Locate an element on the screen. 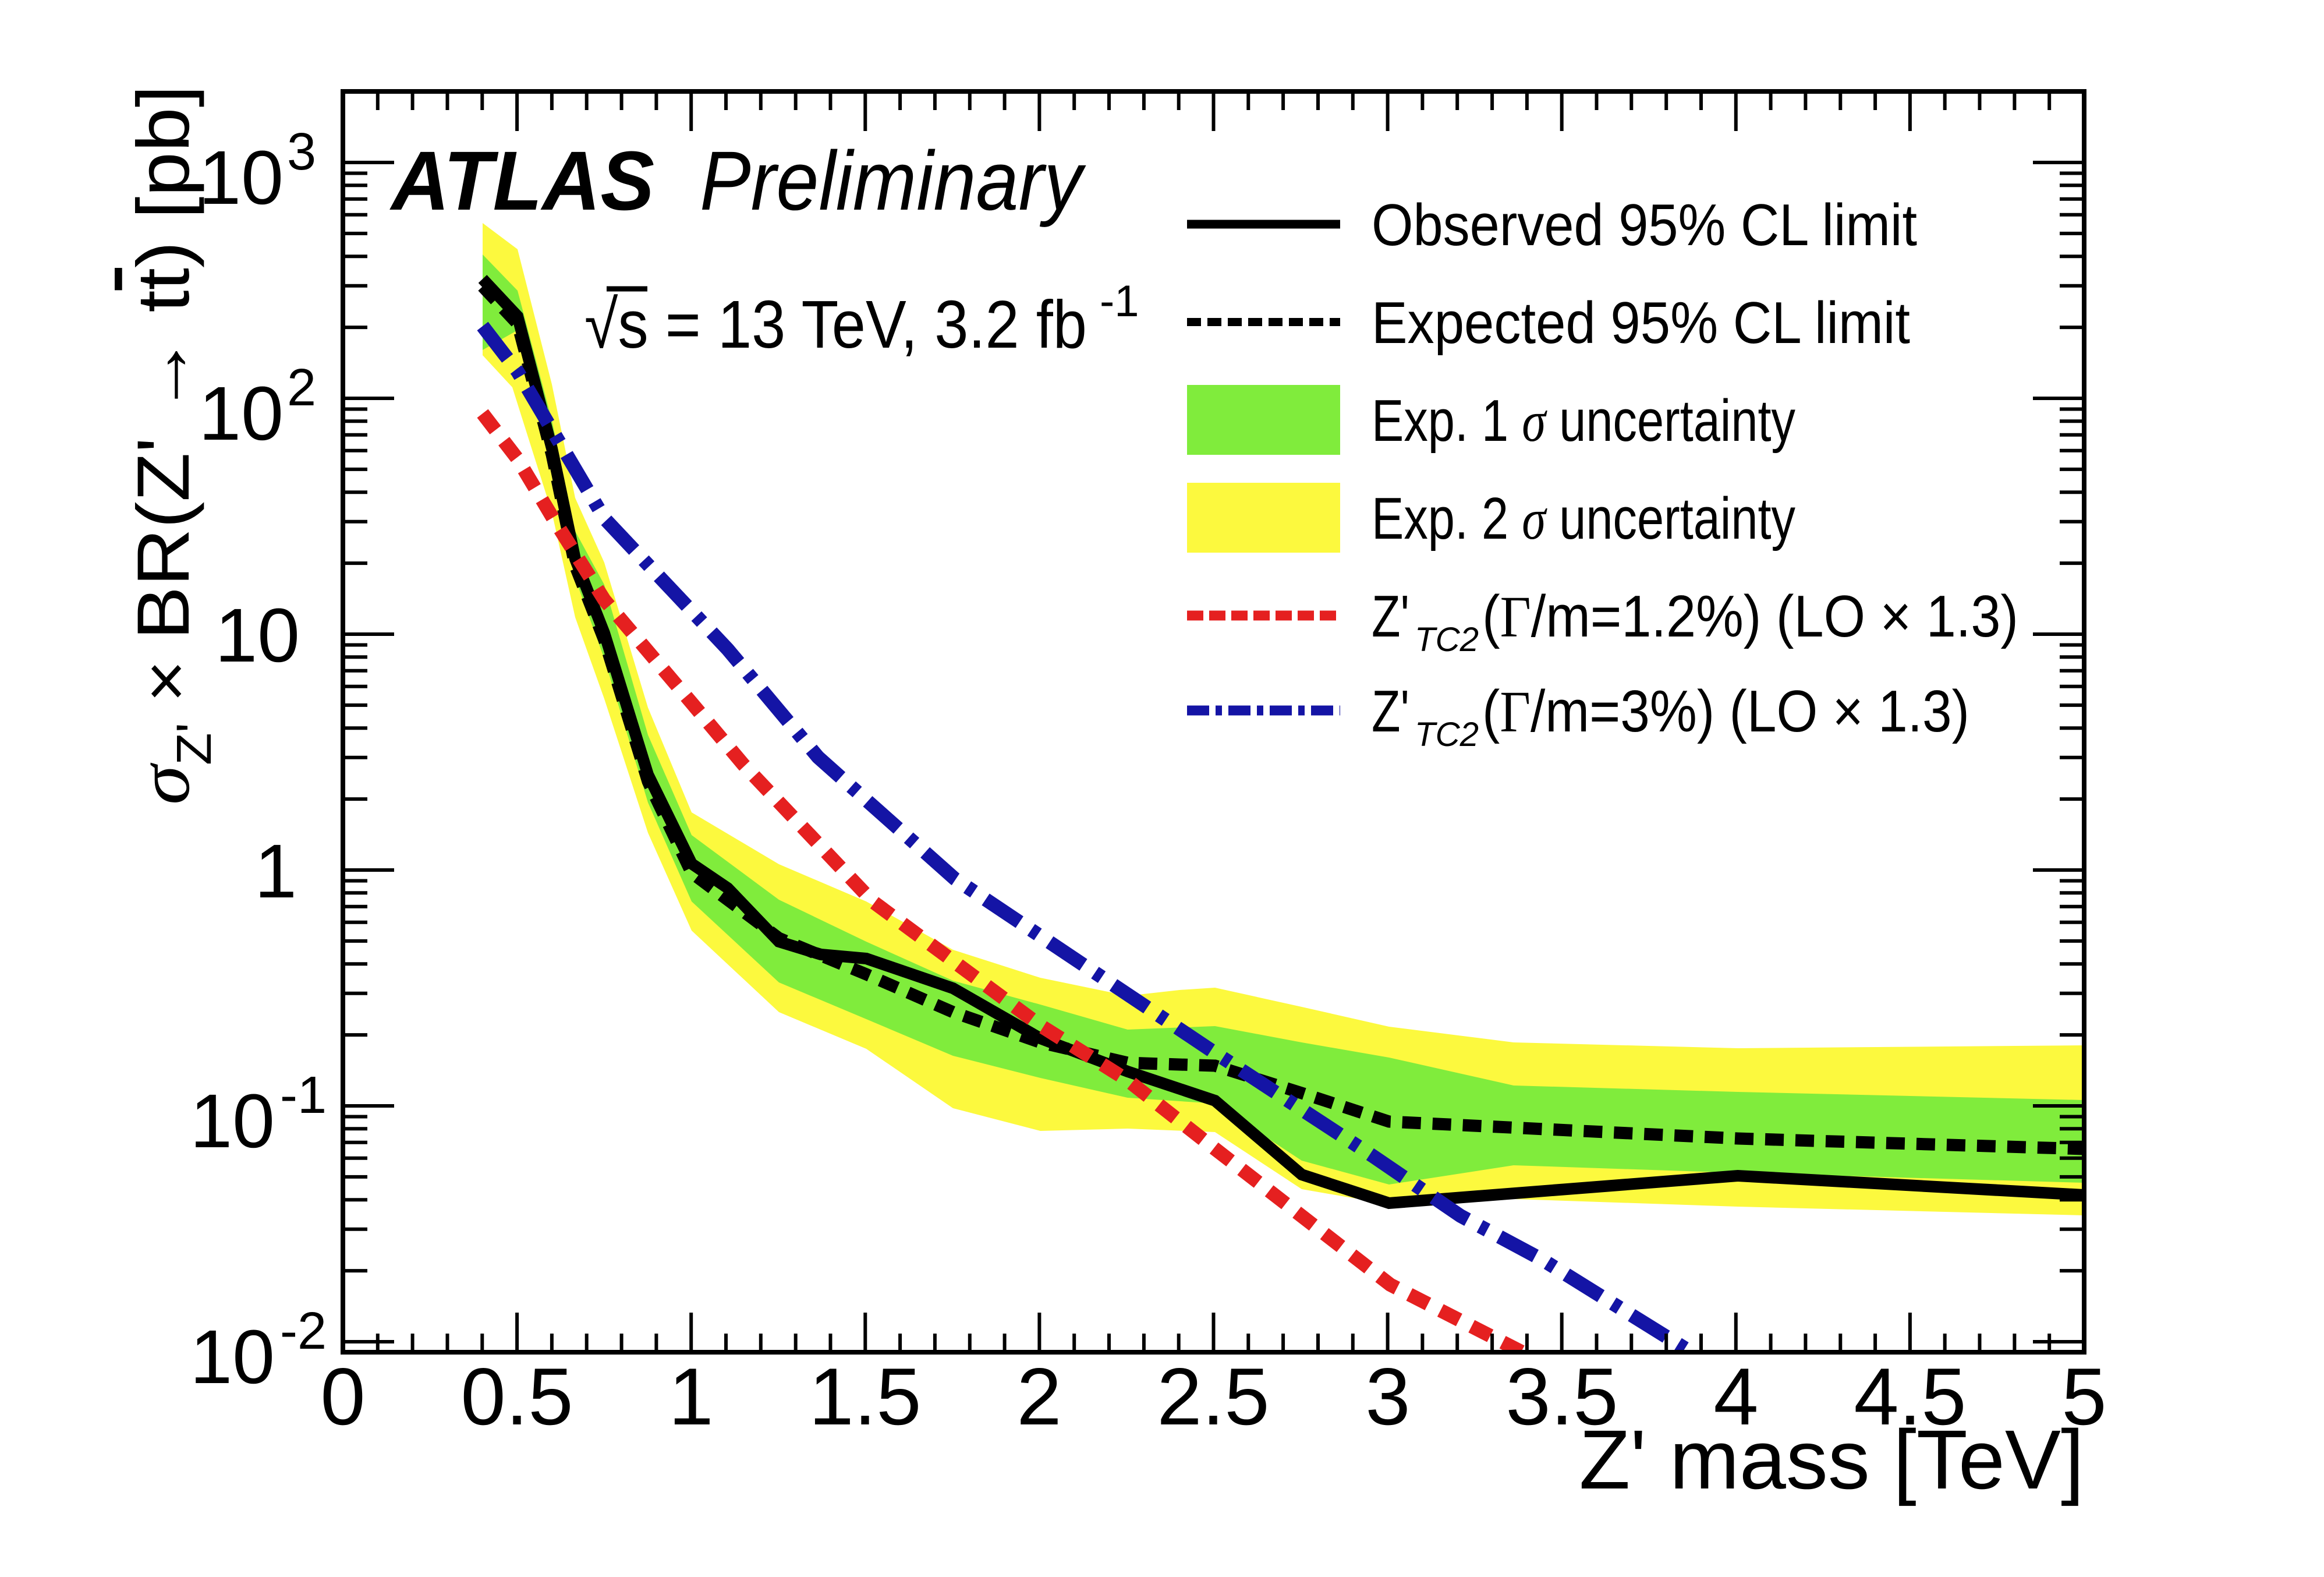 This screenshot has height=1577, width=2324. svg-text: 0.5 is located at coordinates (516, 1397).